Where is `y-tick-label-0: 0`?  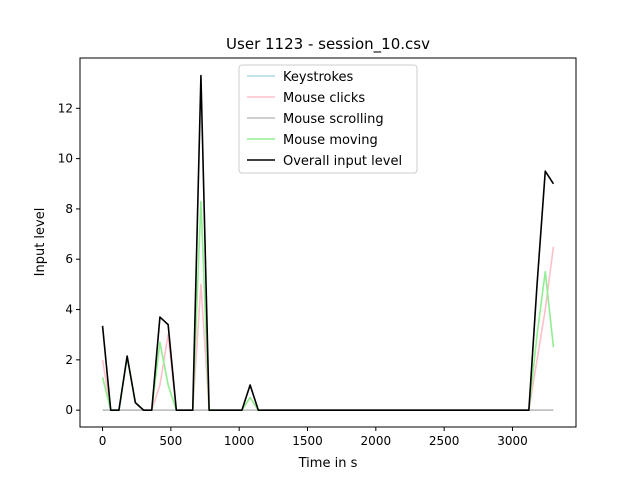
y-tick-label-0: 0 is located at coordinates (69, 410).